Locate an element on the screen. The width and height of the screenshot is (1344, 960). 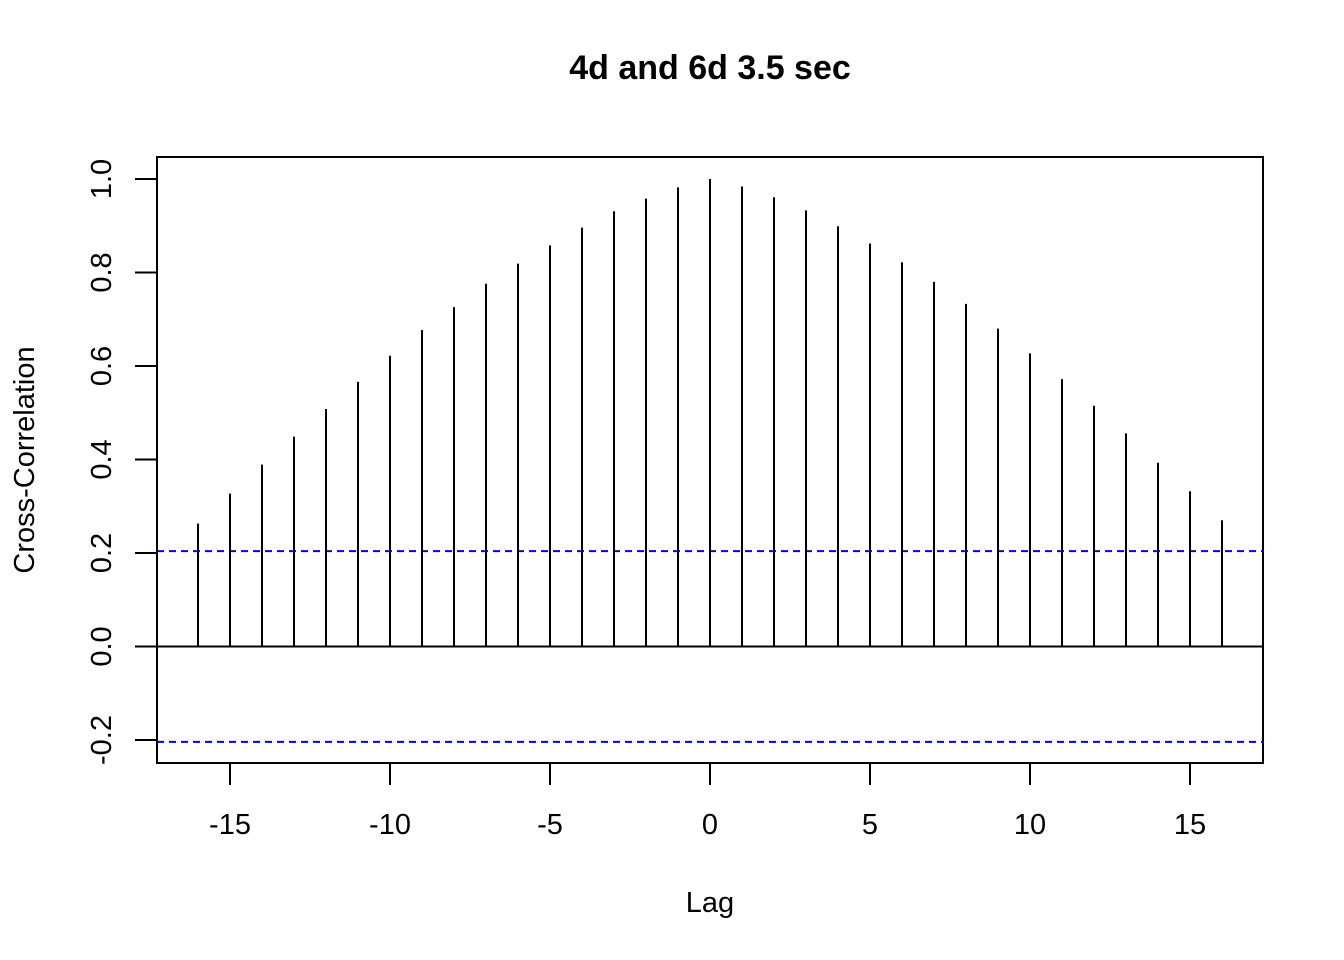
y-axis-label: Cross-Correlation is located at coordinates (25, 459).